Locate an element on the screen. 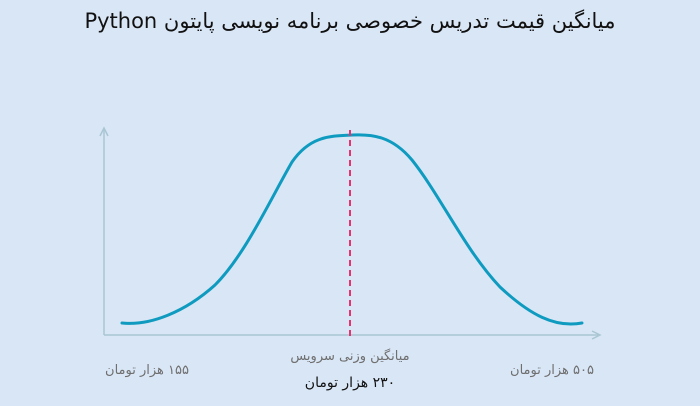  mean-caption: میانگین وزنی سرویس is located at coordinates (349, 356).